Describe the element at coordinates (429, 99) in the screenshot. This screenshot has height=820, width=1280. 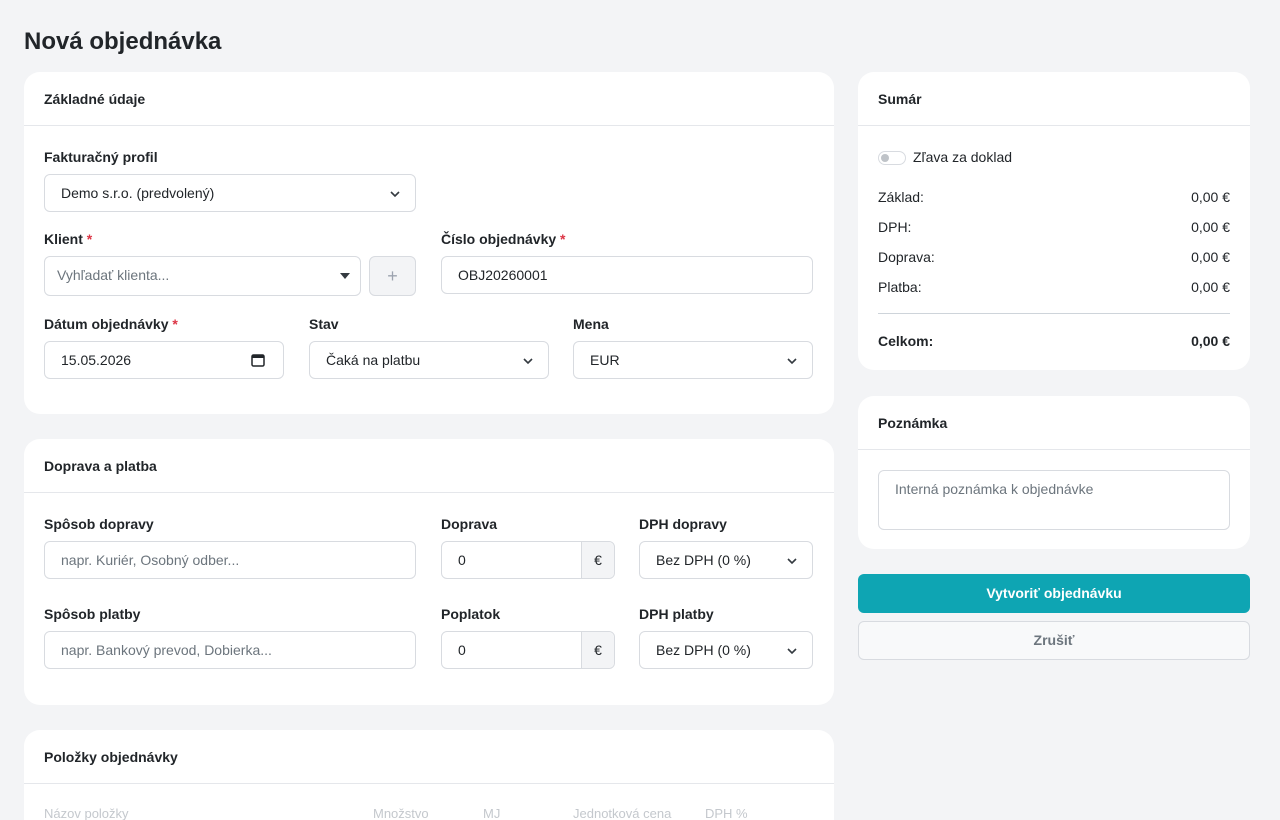
I see `card-heading: Základné údaje` at that location.